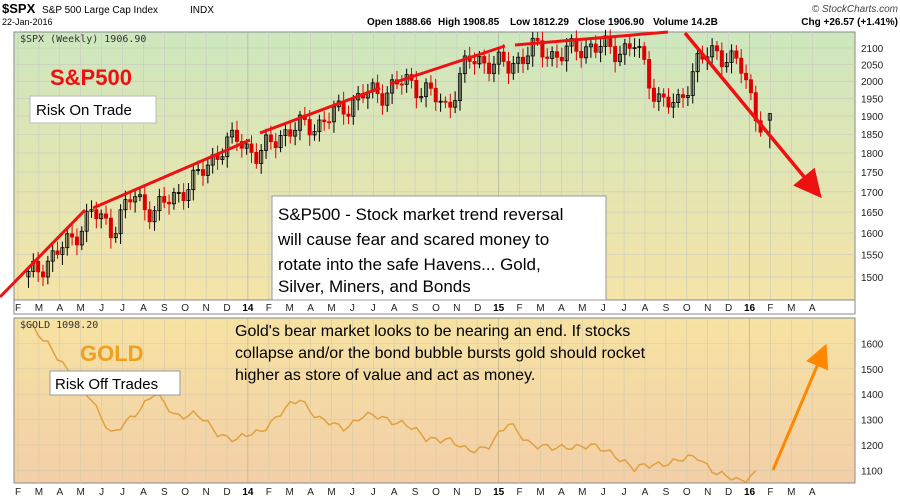 This screenshot has width=900, height=500. I want to click on header-change: Chg +26.57 (+1.41%), so click(849, 22).